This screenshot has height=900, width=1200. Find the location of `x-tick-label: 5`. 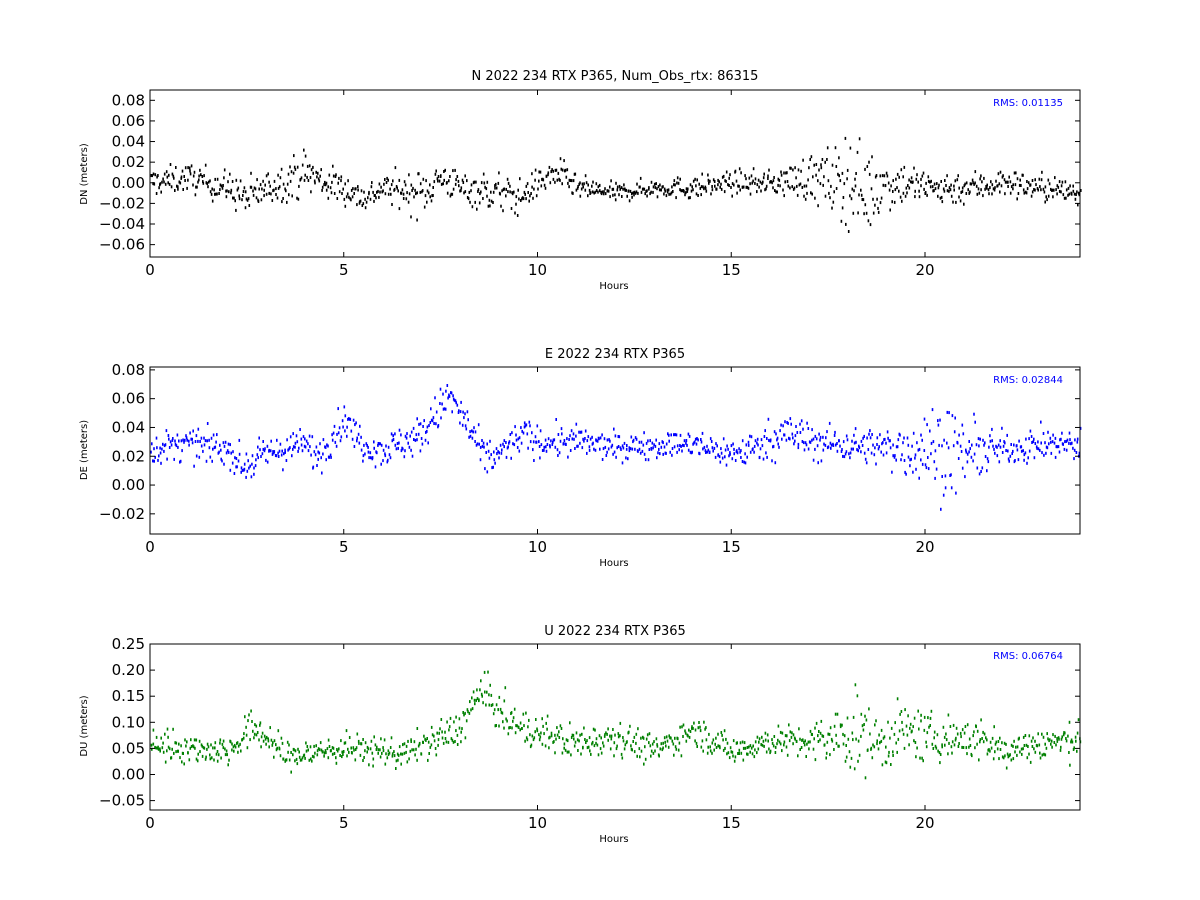

x-tick-label: 5 is located at coordinates (344, 547).